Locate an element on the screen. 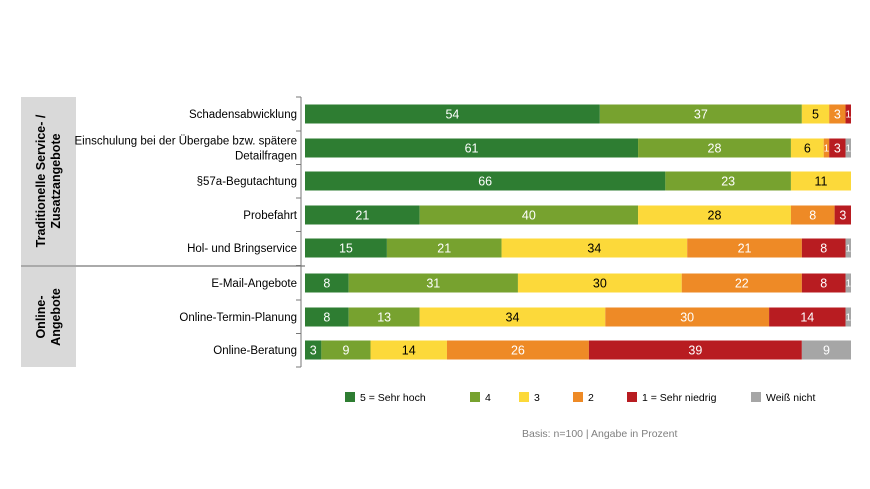  data-label: 54 is located at coordinates (452, 115).